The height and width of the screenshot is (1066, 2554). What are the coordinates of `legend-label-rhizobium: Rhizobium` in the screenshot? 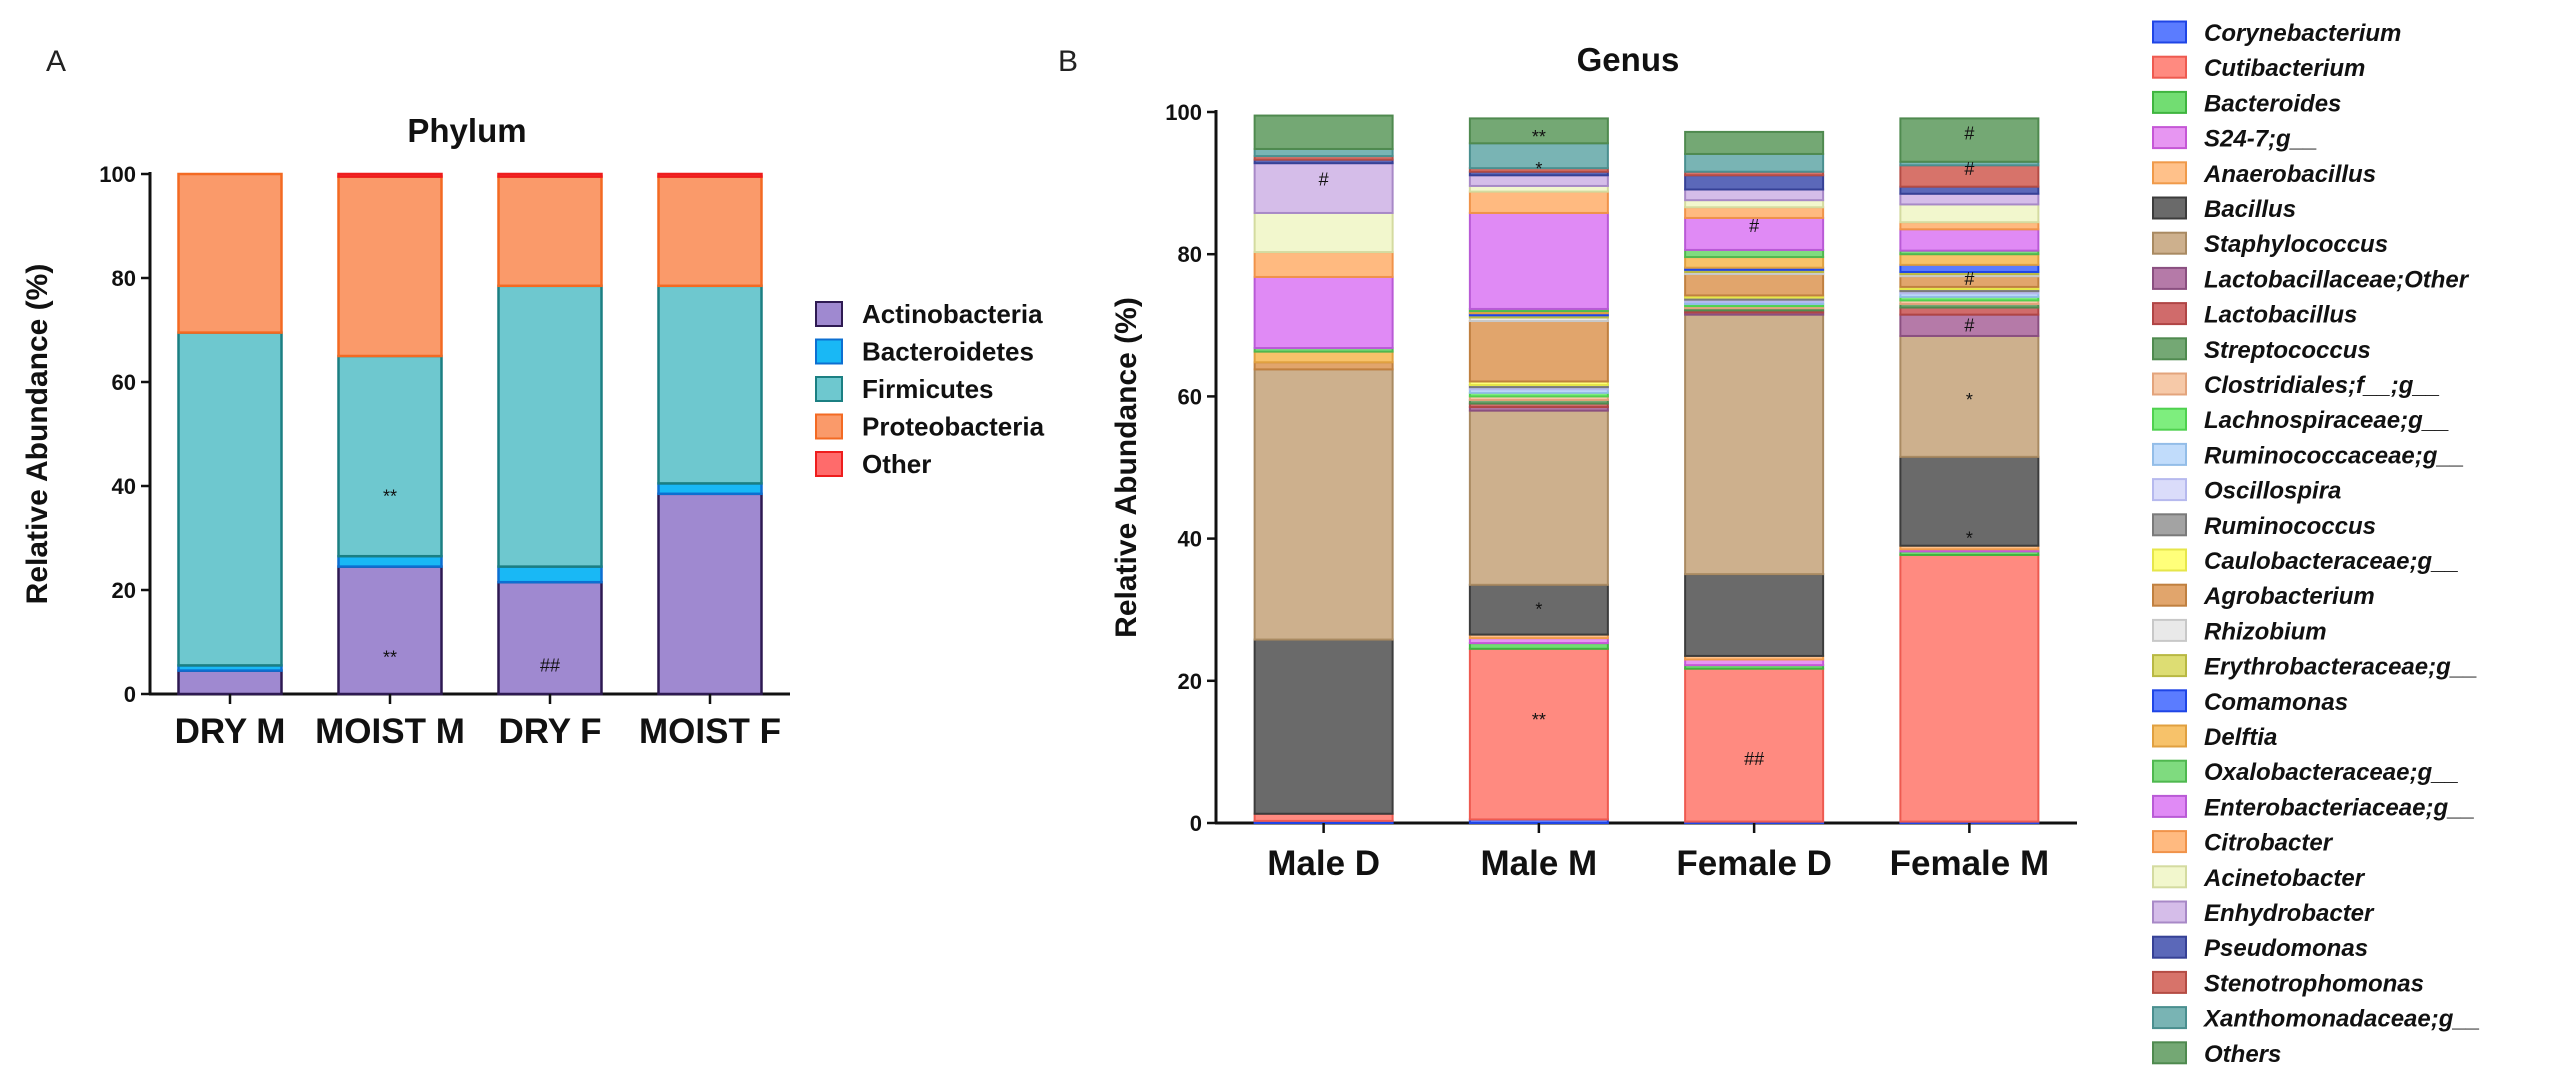 It's located at (2265, 631).